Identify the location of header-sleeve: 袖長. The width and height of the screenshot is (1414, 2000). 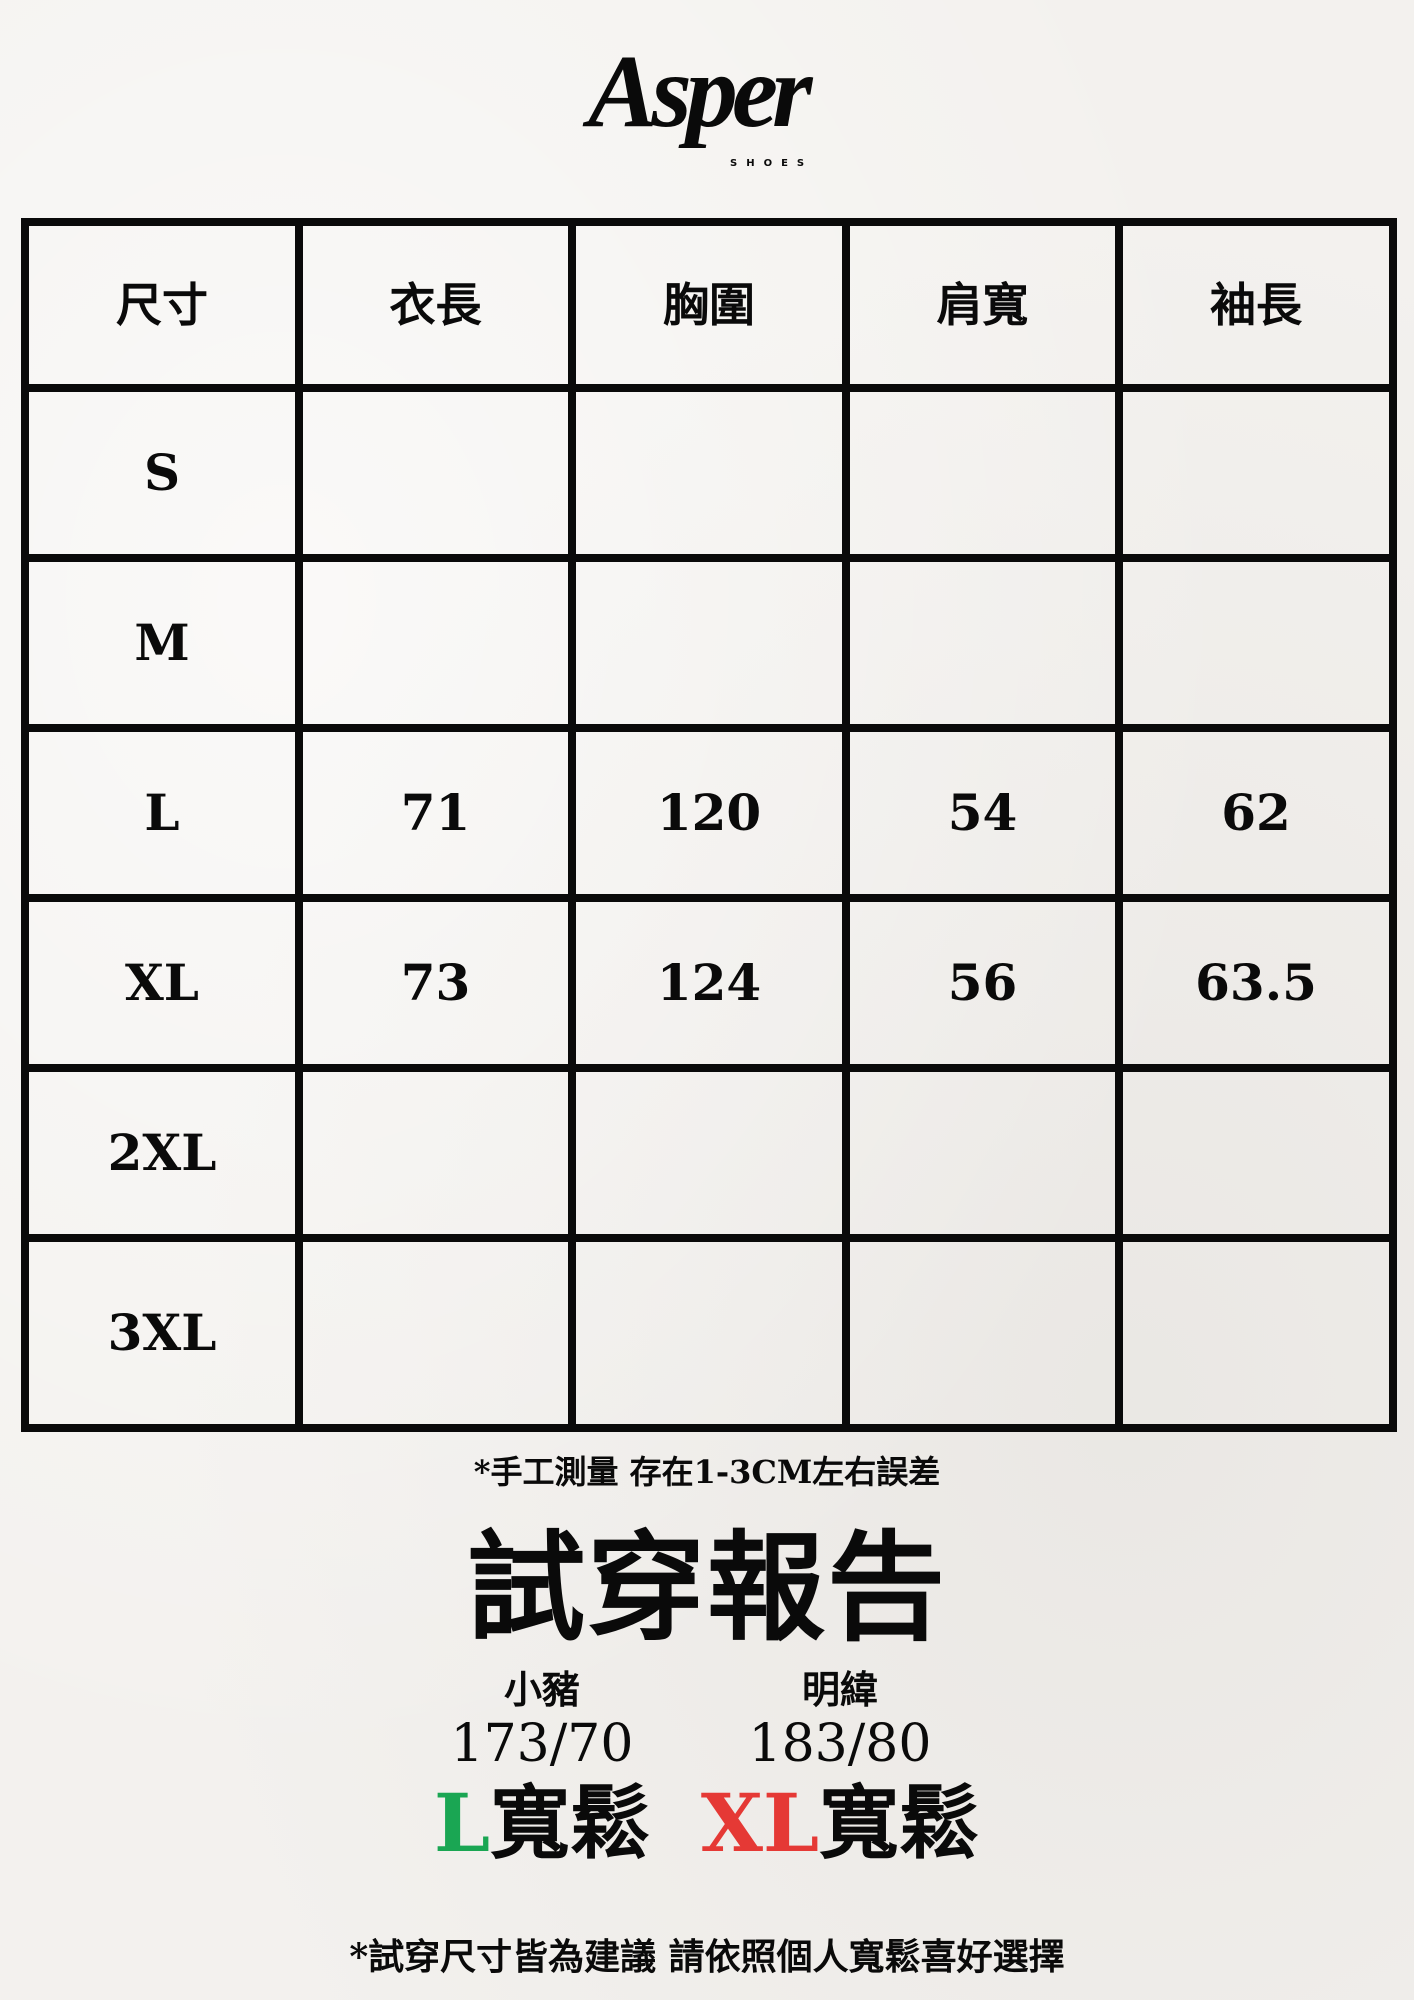
(1256, 305).